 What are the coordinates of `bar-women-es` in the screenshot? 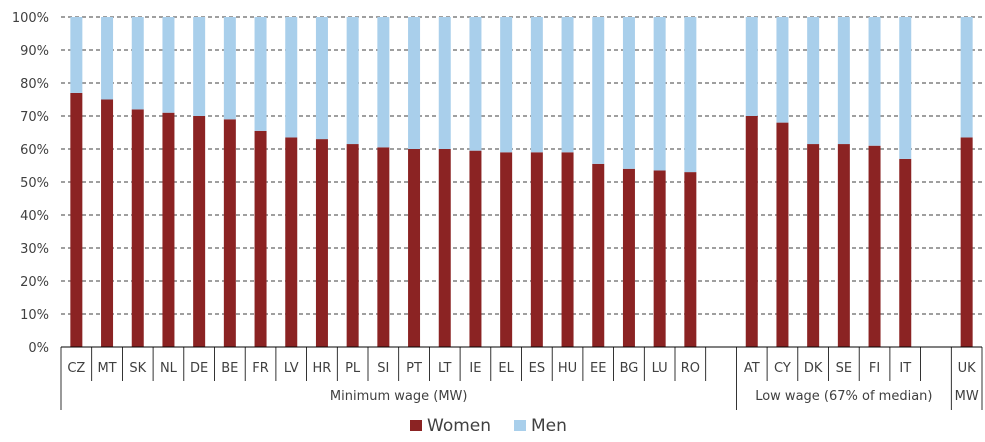 It's located at (536, 249).